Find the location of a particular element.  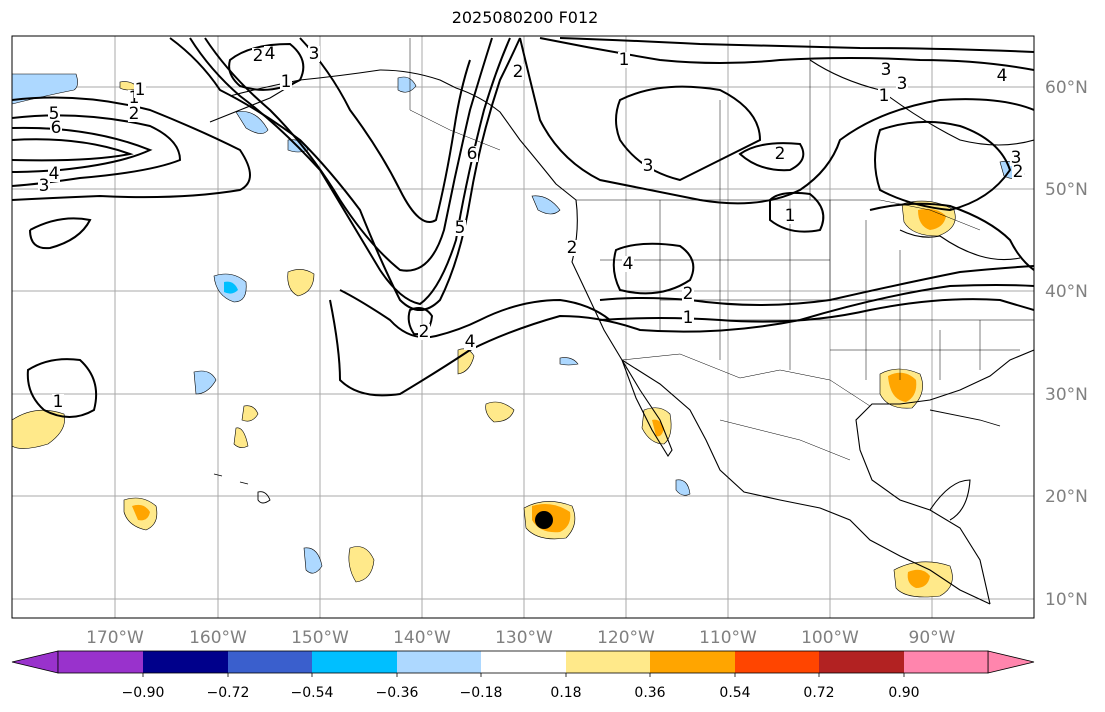

hurricane-center-dot is located at coordinates (544, 520).